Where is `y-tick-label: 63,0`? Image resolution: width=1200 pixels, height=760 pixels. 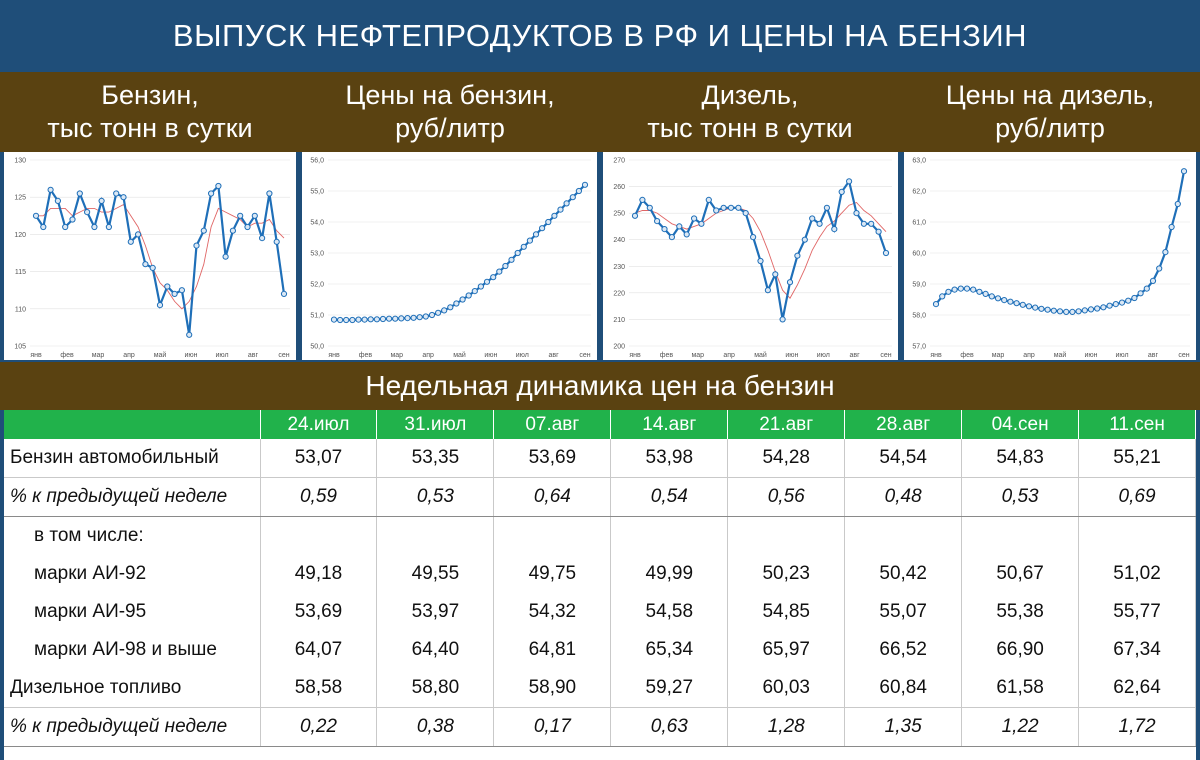 y-tick-label: 63,0 is located at coordinates (919, 161).